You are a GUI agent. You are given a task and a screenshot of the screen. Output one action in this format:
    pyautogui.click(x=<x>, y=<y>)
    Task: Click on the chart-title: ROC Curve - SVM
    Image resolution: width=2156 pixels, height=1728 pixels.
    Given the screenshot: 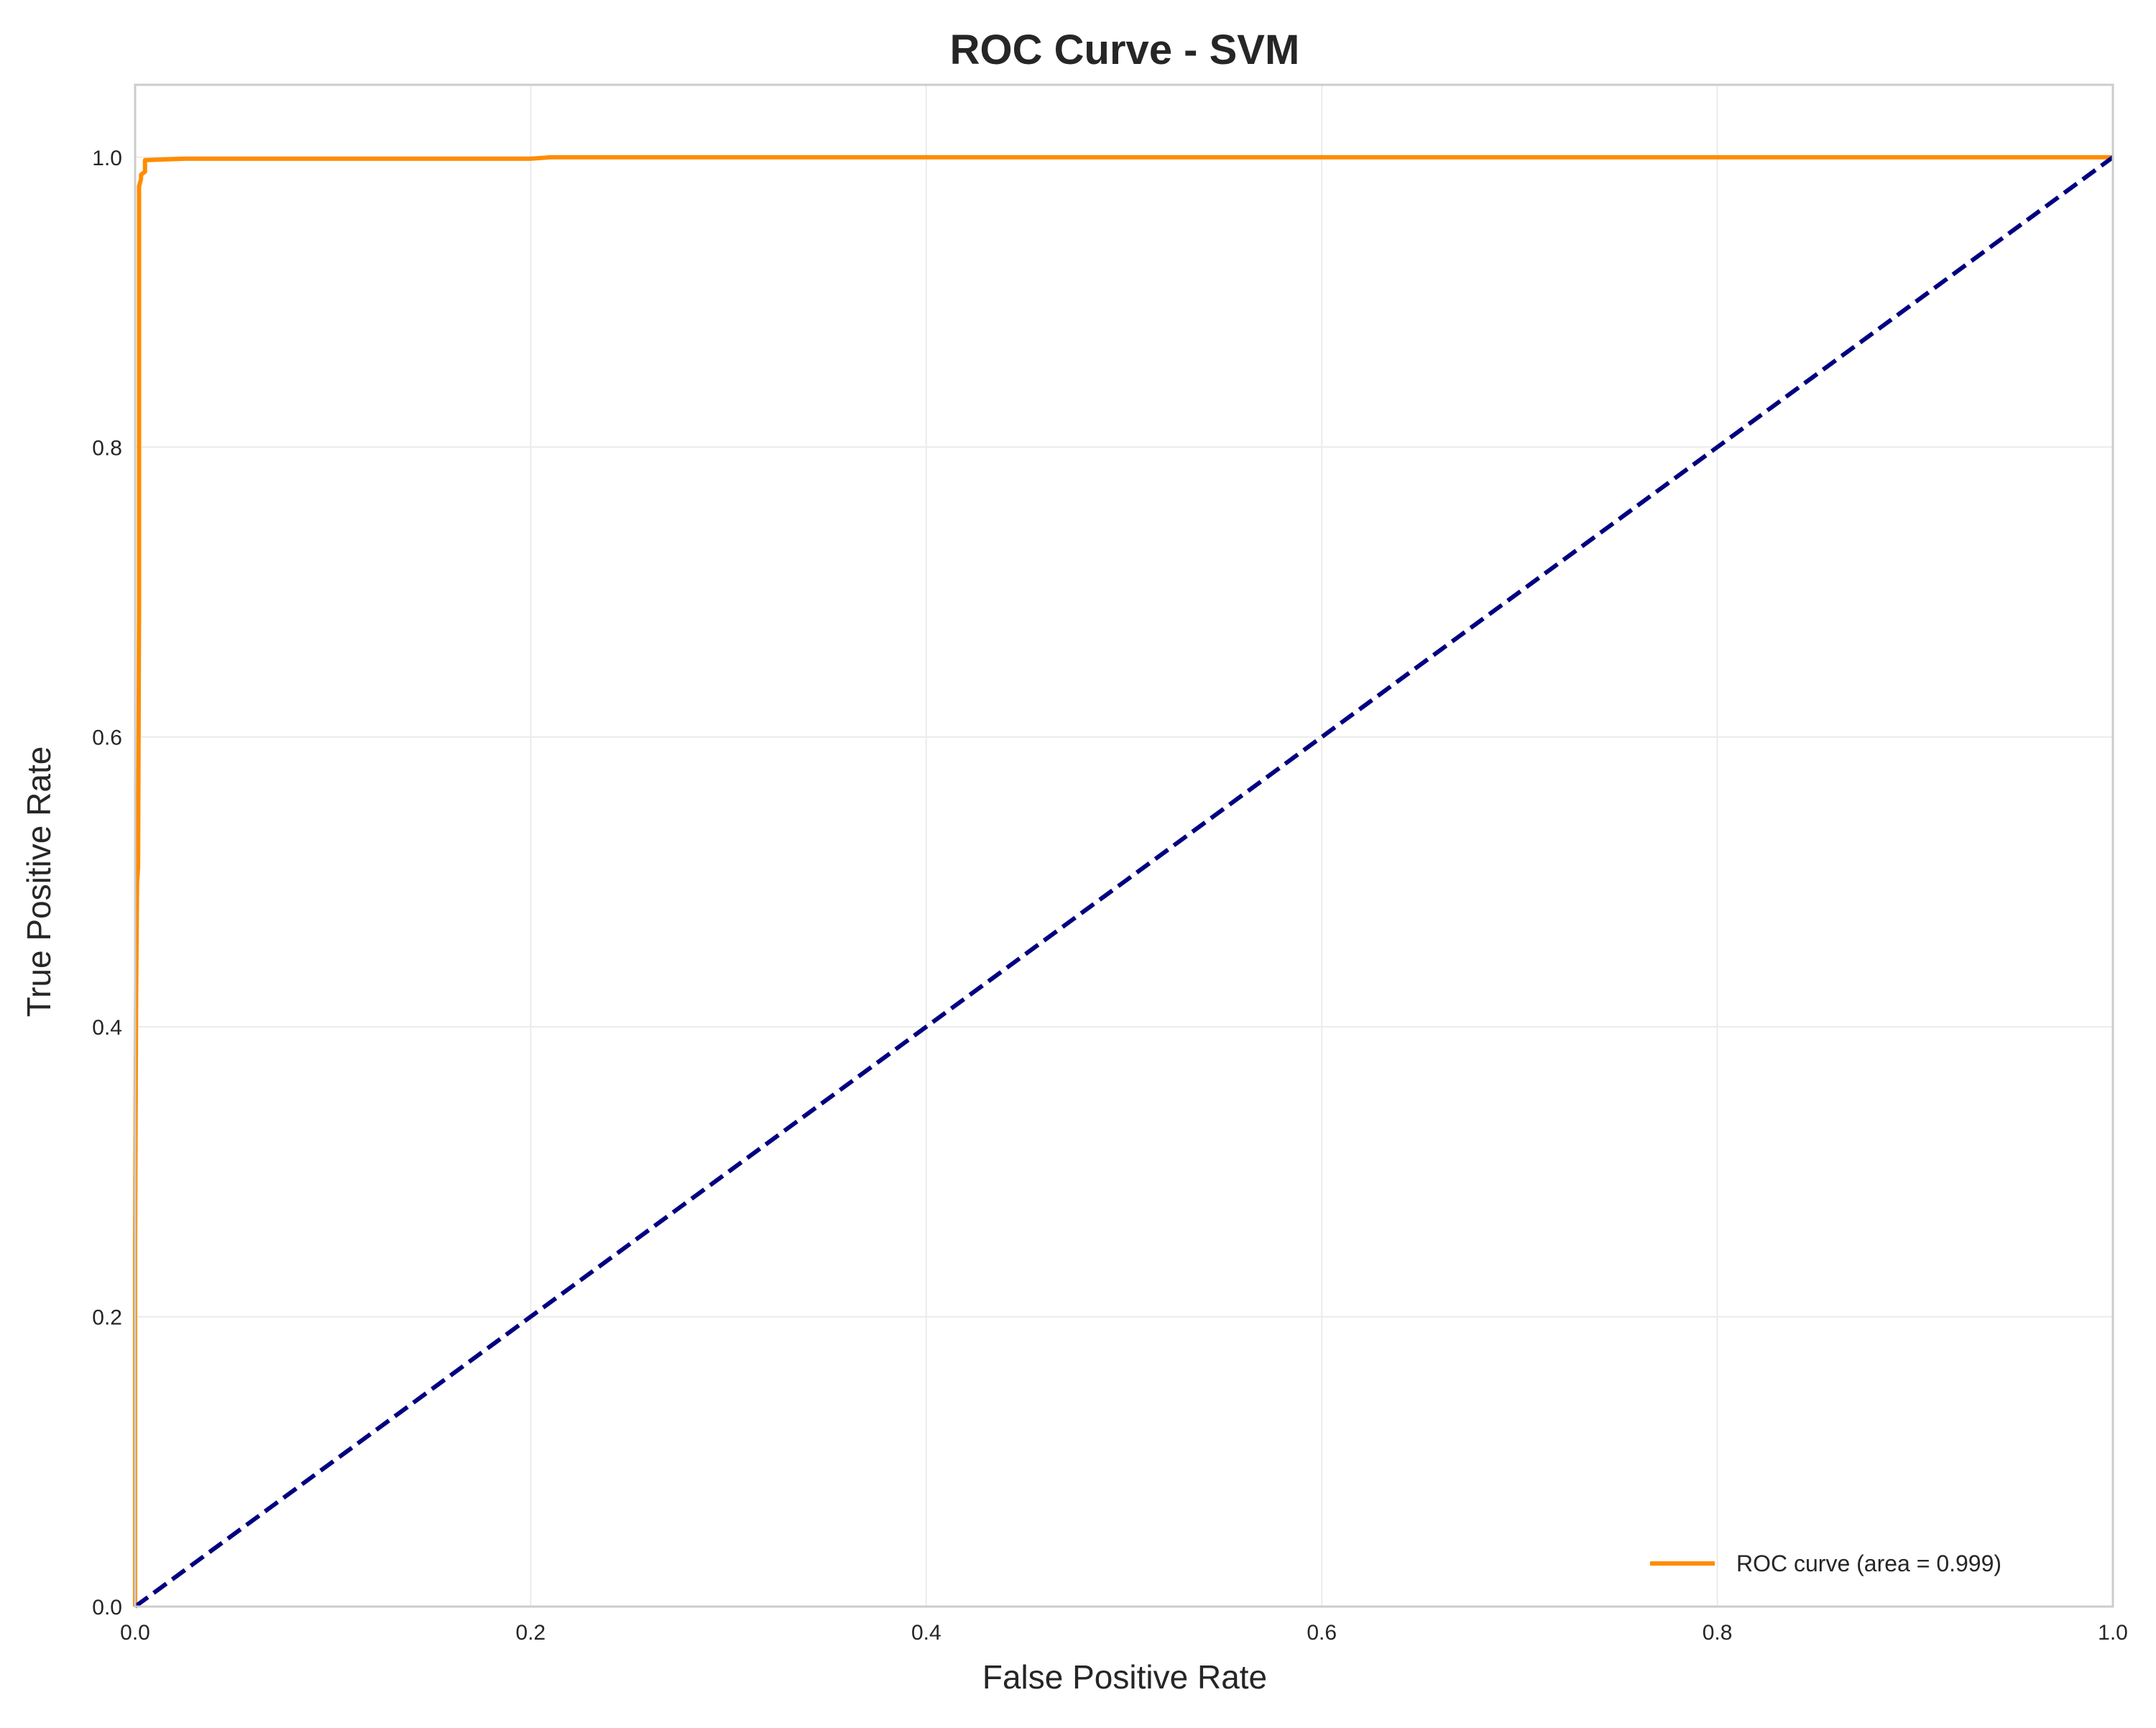 What is the action you would take?
    pyautogui.click(x=1125, y=50)
    